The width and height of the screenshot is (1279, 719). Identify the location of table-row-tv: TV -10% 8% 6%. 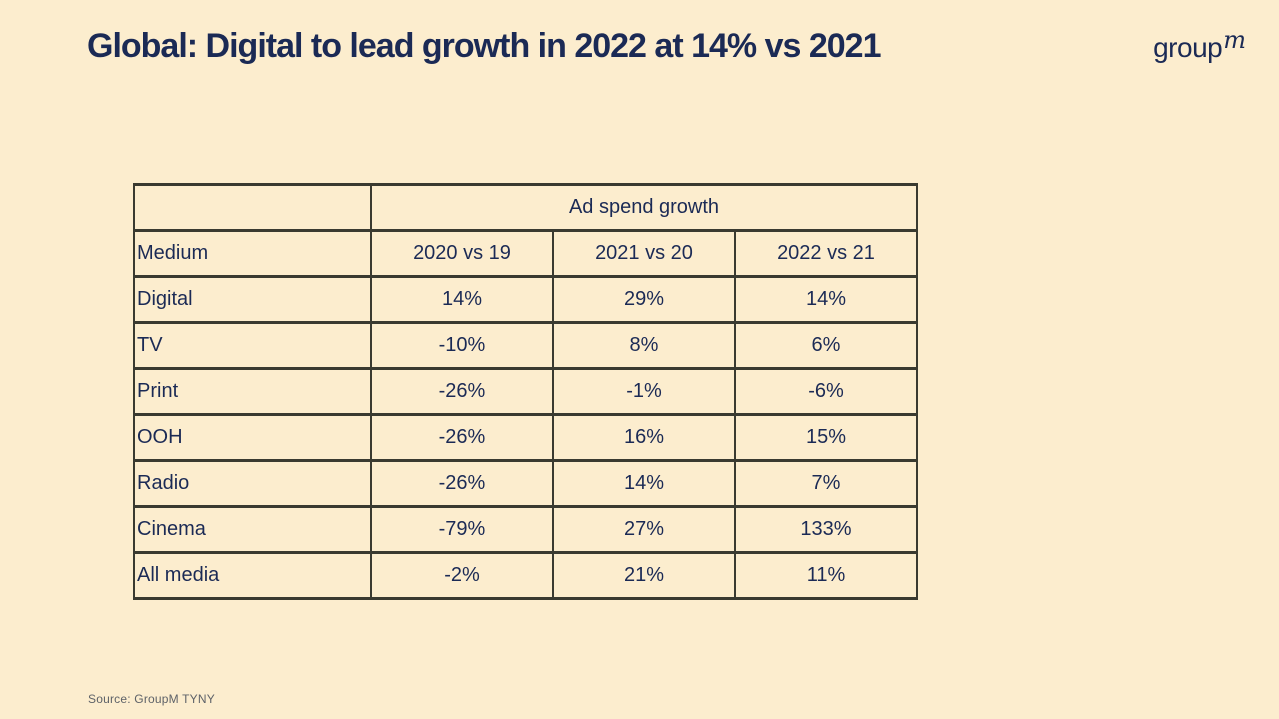
(525, 345).